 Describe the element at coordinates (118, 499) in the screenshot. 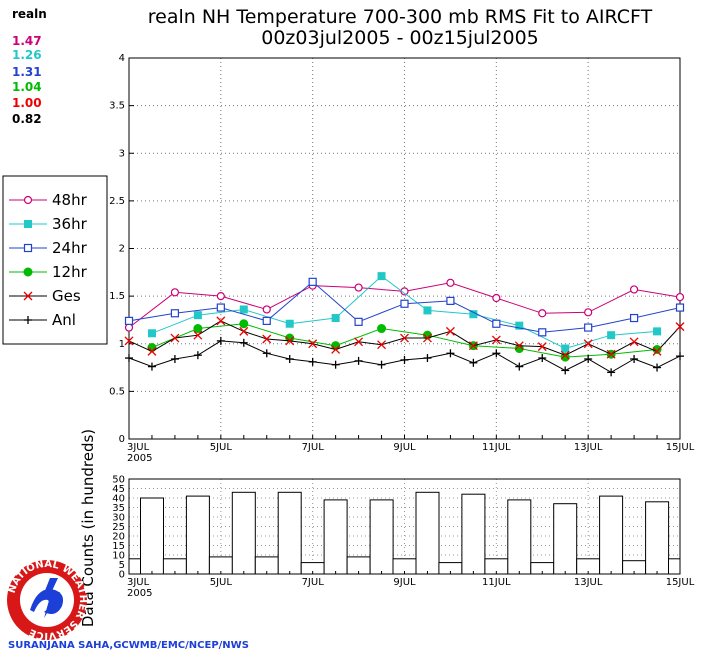

I see `bar-y-tick-label: 40` at that location.